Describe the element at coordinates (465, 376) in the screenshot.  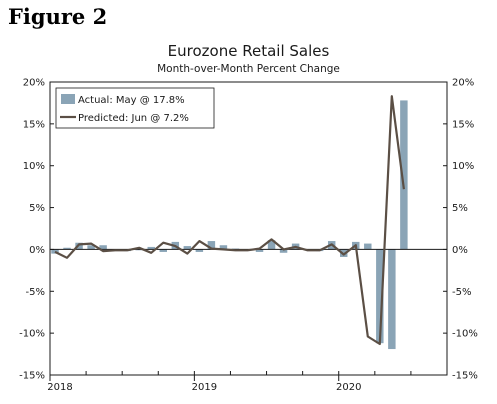
I see `y-tick-label-right: -15%` at that location.